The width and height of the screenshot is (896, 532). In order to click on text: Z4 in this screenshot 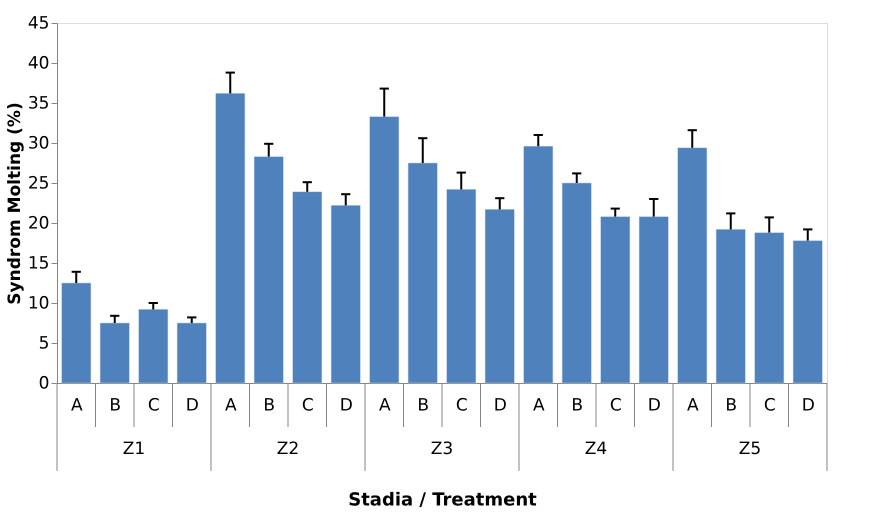, I will do `click(596, 449)`.